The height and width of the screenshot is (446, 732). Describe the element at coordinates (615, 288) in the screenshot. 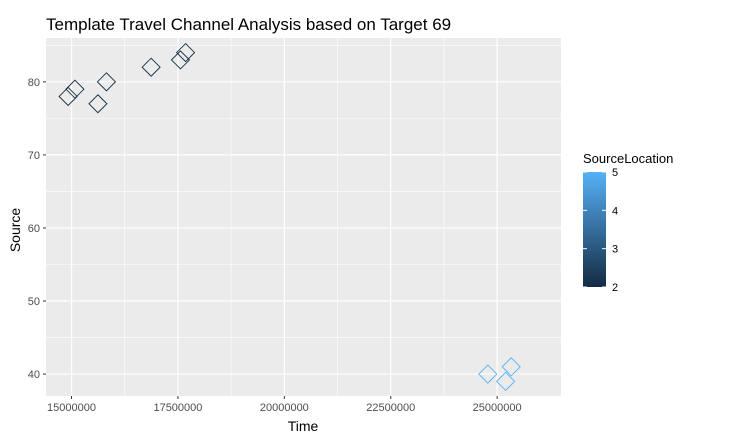

I see `legend-tick-label: 2` at that location.